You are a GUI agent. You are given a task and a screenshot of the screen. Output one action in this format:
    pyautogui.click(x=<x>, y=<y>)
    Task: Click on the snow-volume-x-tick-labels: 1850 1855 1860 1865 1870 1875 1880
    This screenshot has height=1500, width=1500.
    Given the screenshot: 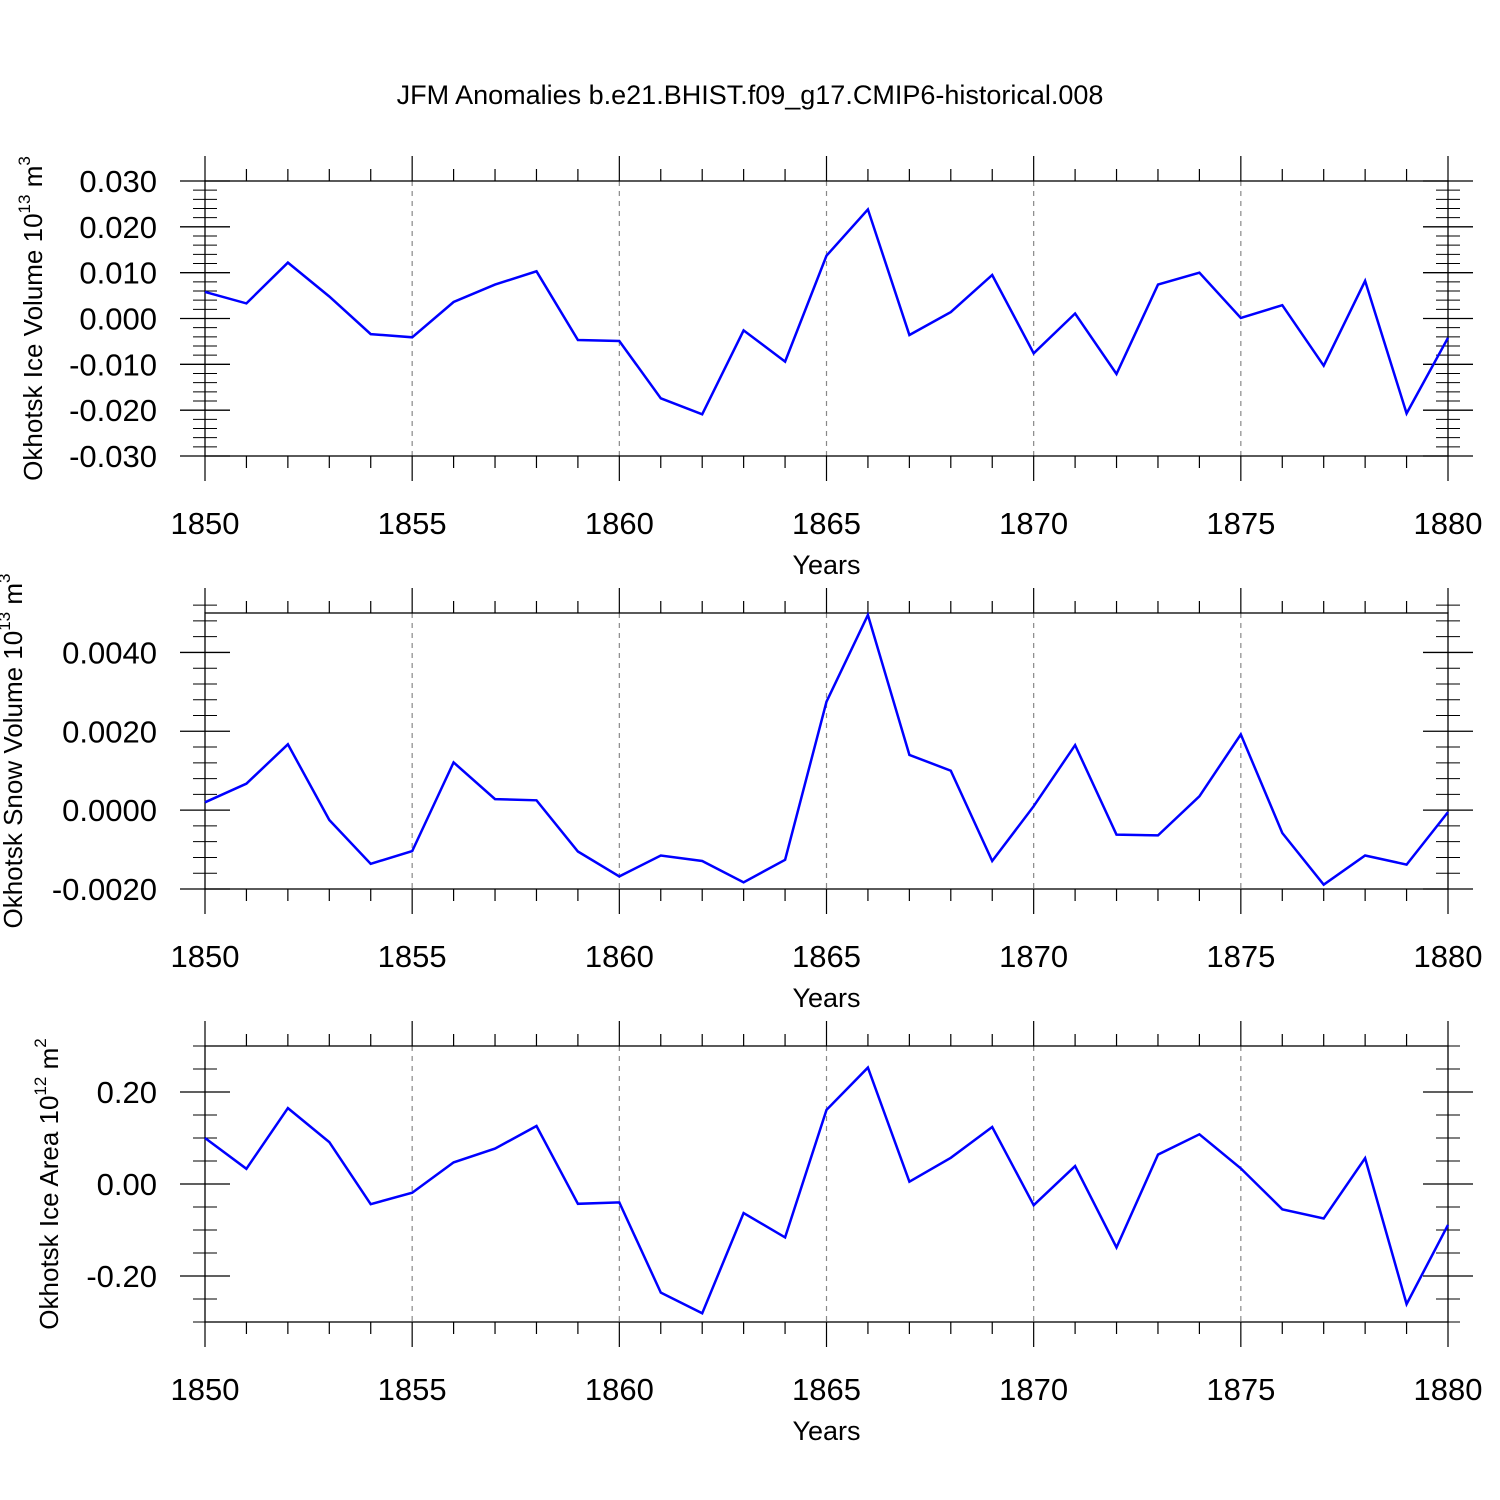 What is the action you would take?
    pyautogui.click(x=827, y=956)
    